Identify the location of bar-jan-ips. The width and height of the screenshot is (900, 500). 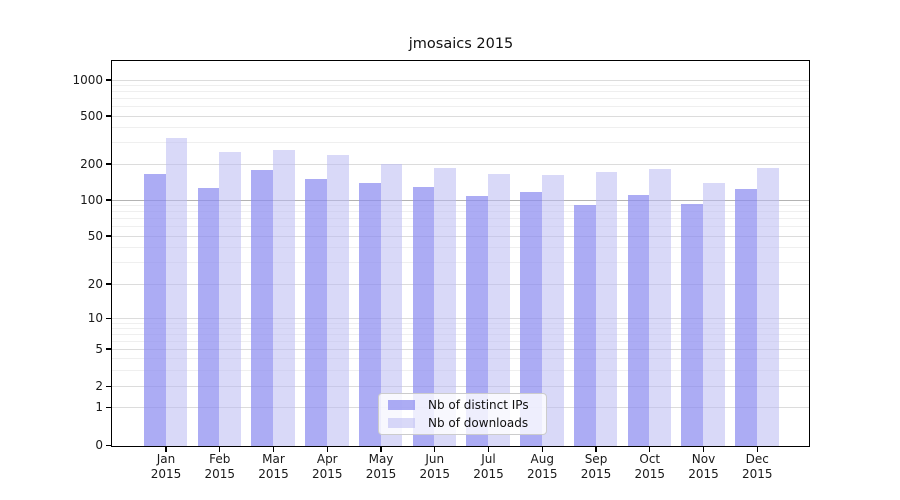
(154, 310).